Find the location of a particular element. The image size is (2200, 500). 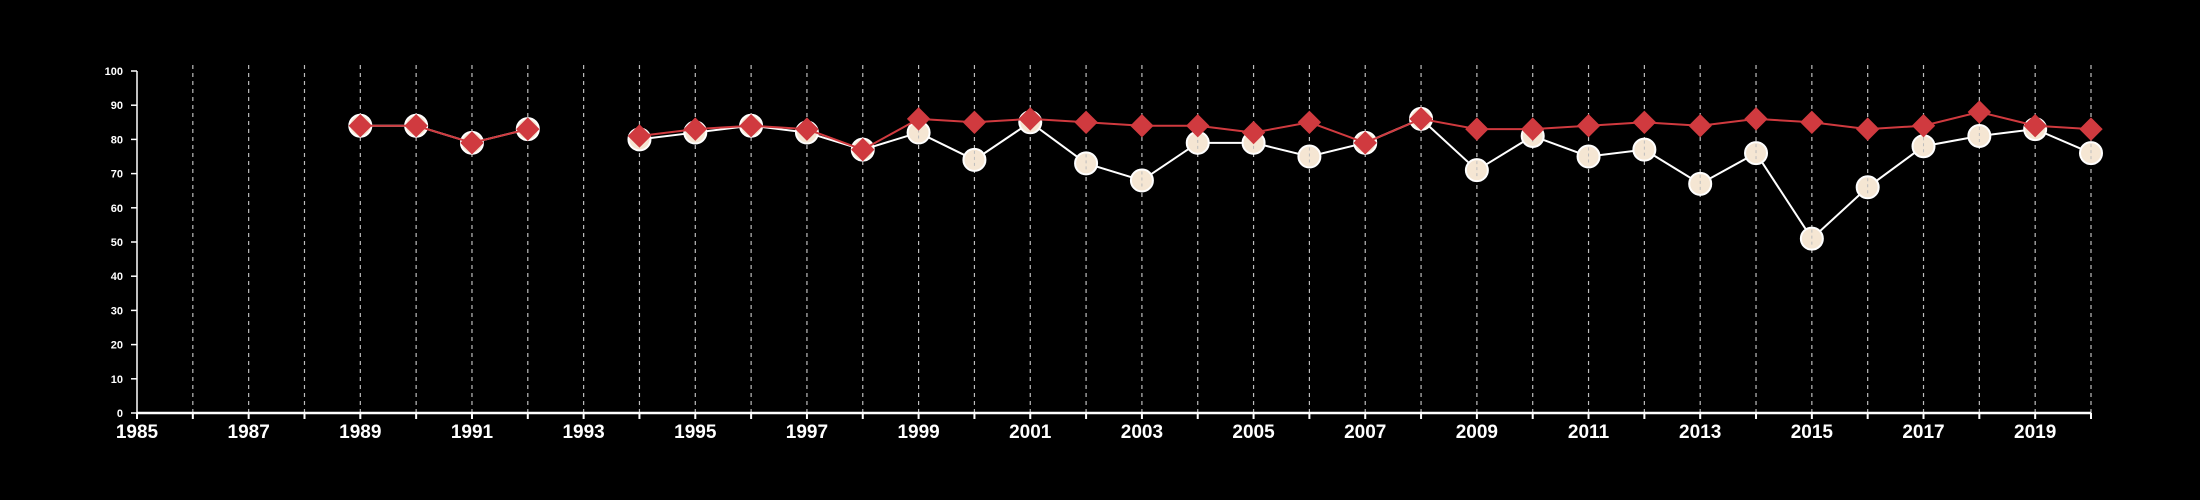

y-tick-label: 10 is located at coordinates (117, 380).